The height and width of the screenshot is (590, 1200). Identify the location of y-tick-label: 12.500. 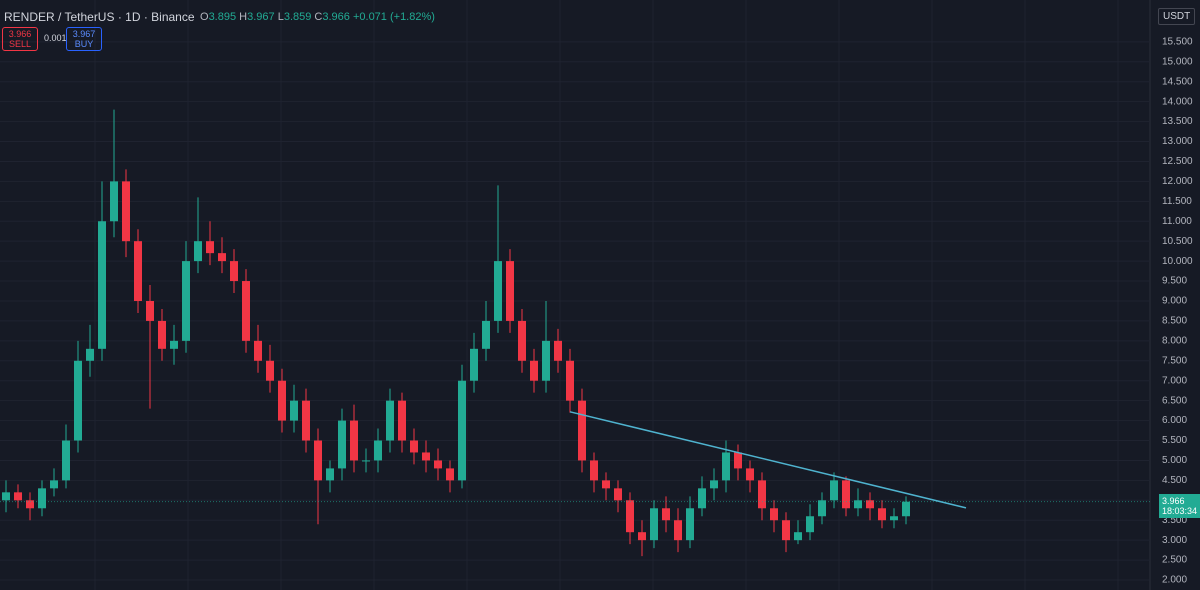
(1177, 161).